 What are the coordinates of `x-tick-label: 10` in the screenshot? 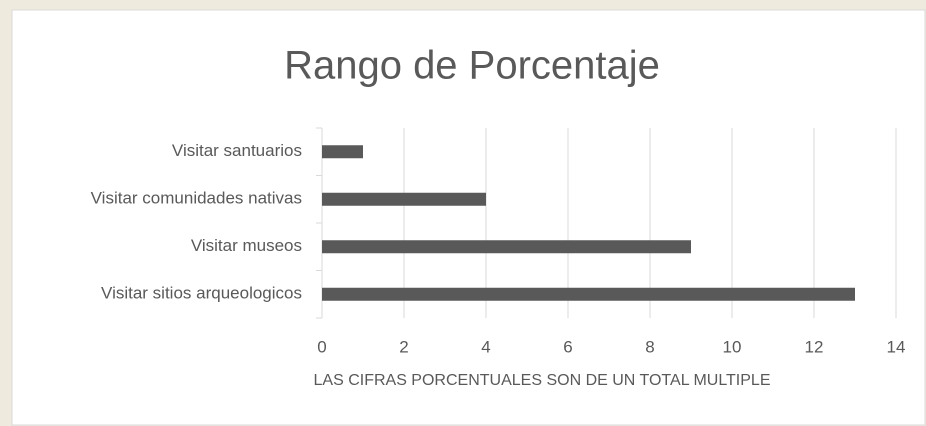 It's located at (732, 346).